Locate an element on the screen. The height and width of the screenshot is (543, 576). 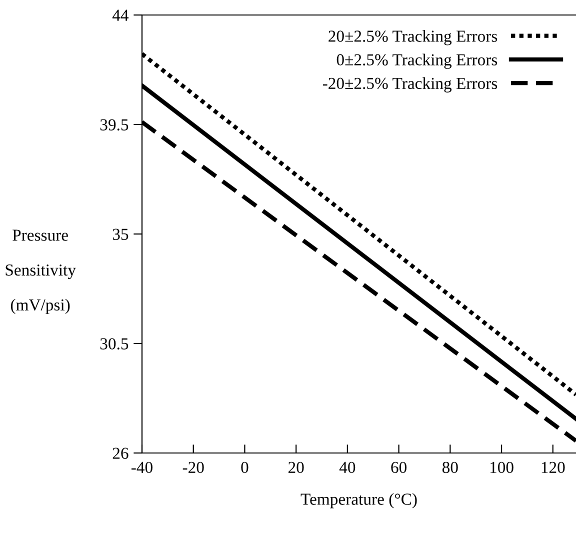
y-tick-label: 39.5 is located at coordinates (114, 125).